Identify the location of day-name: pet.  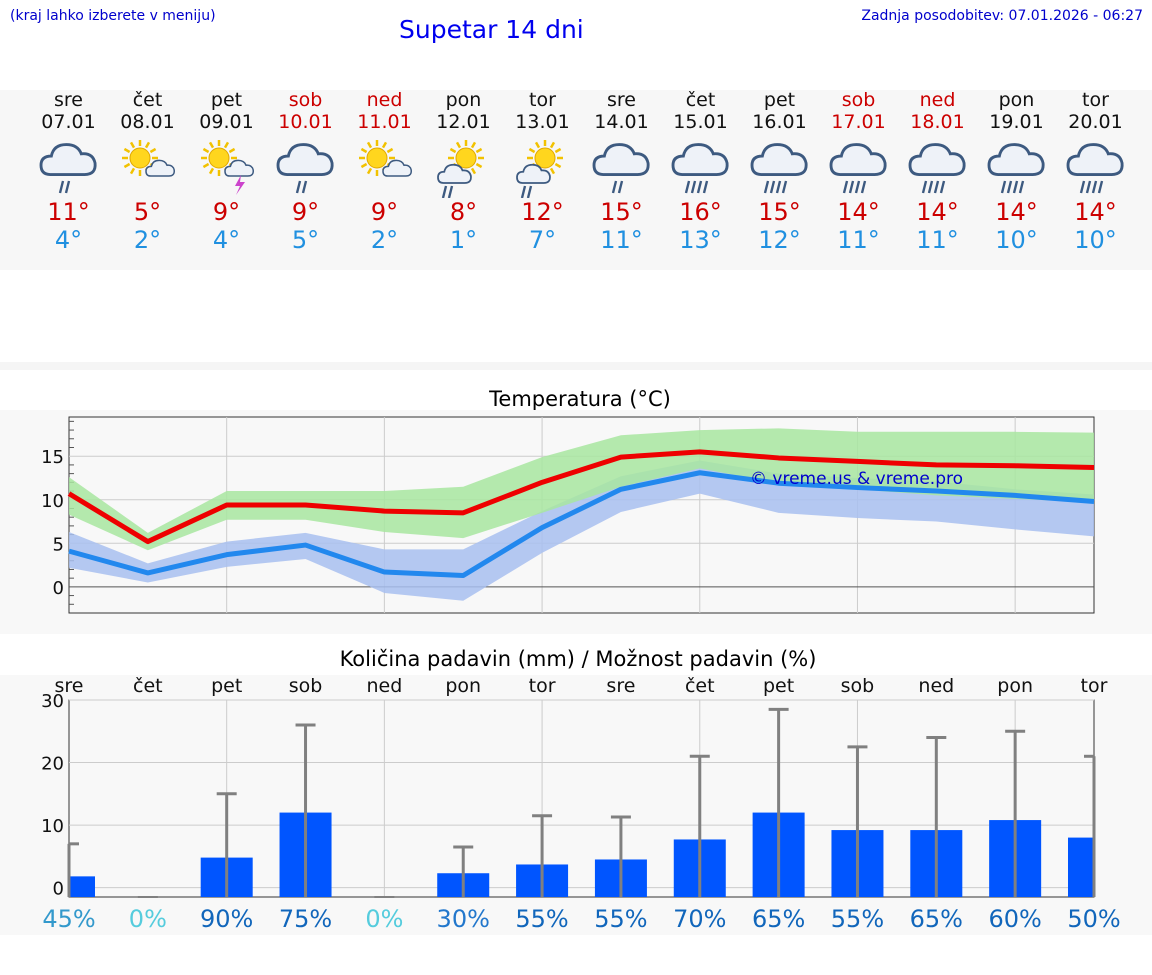
(779, 100).